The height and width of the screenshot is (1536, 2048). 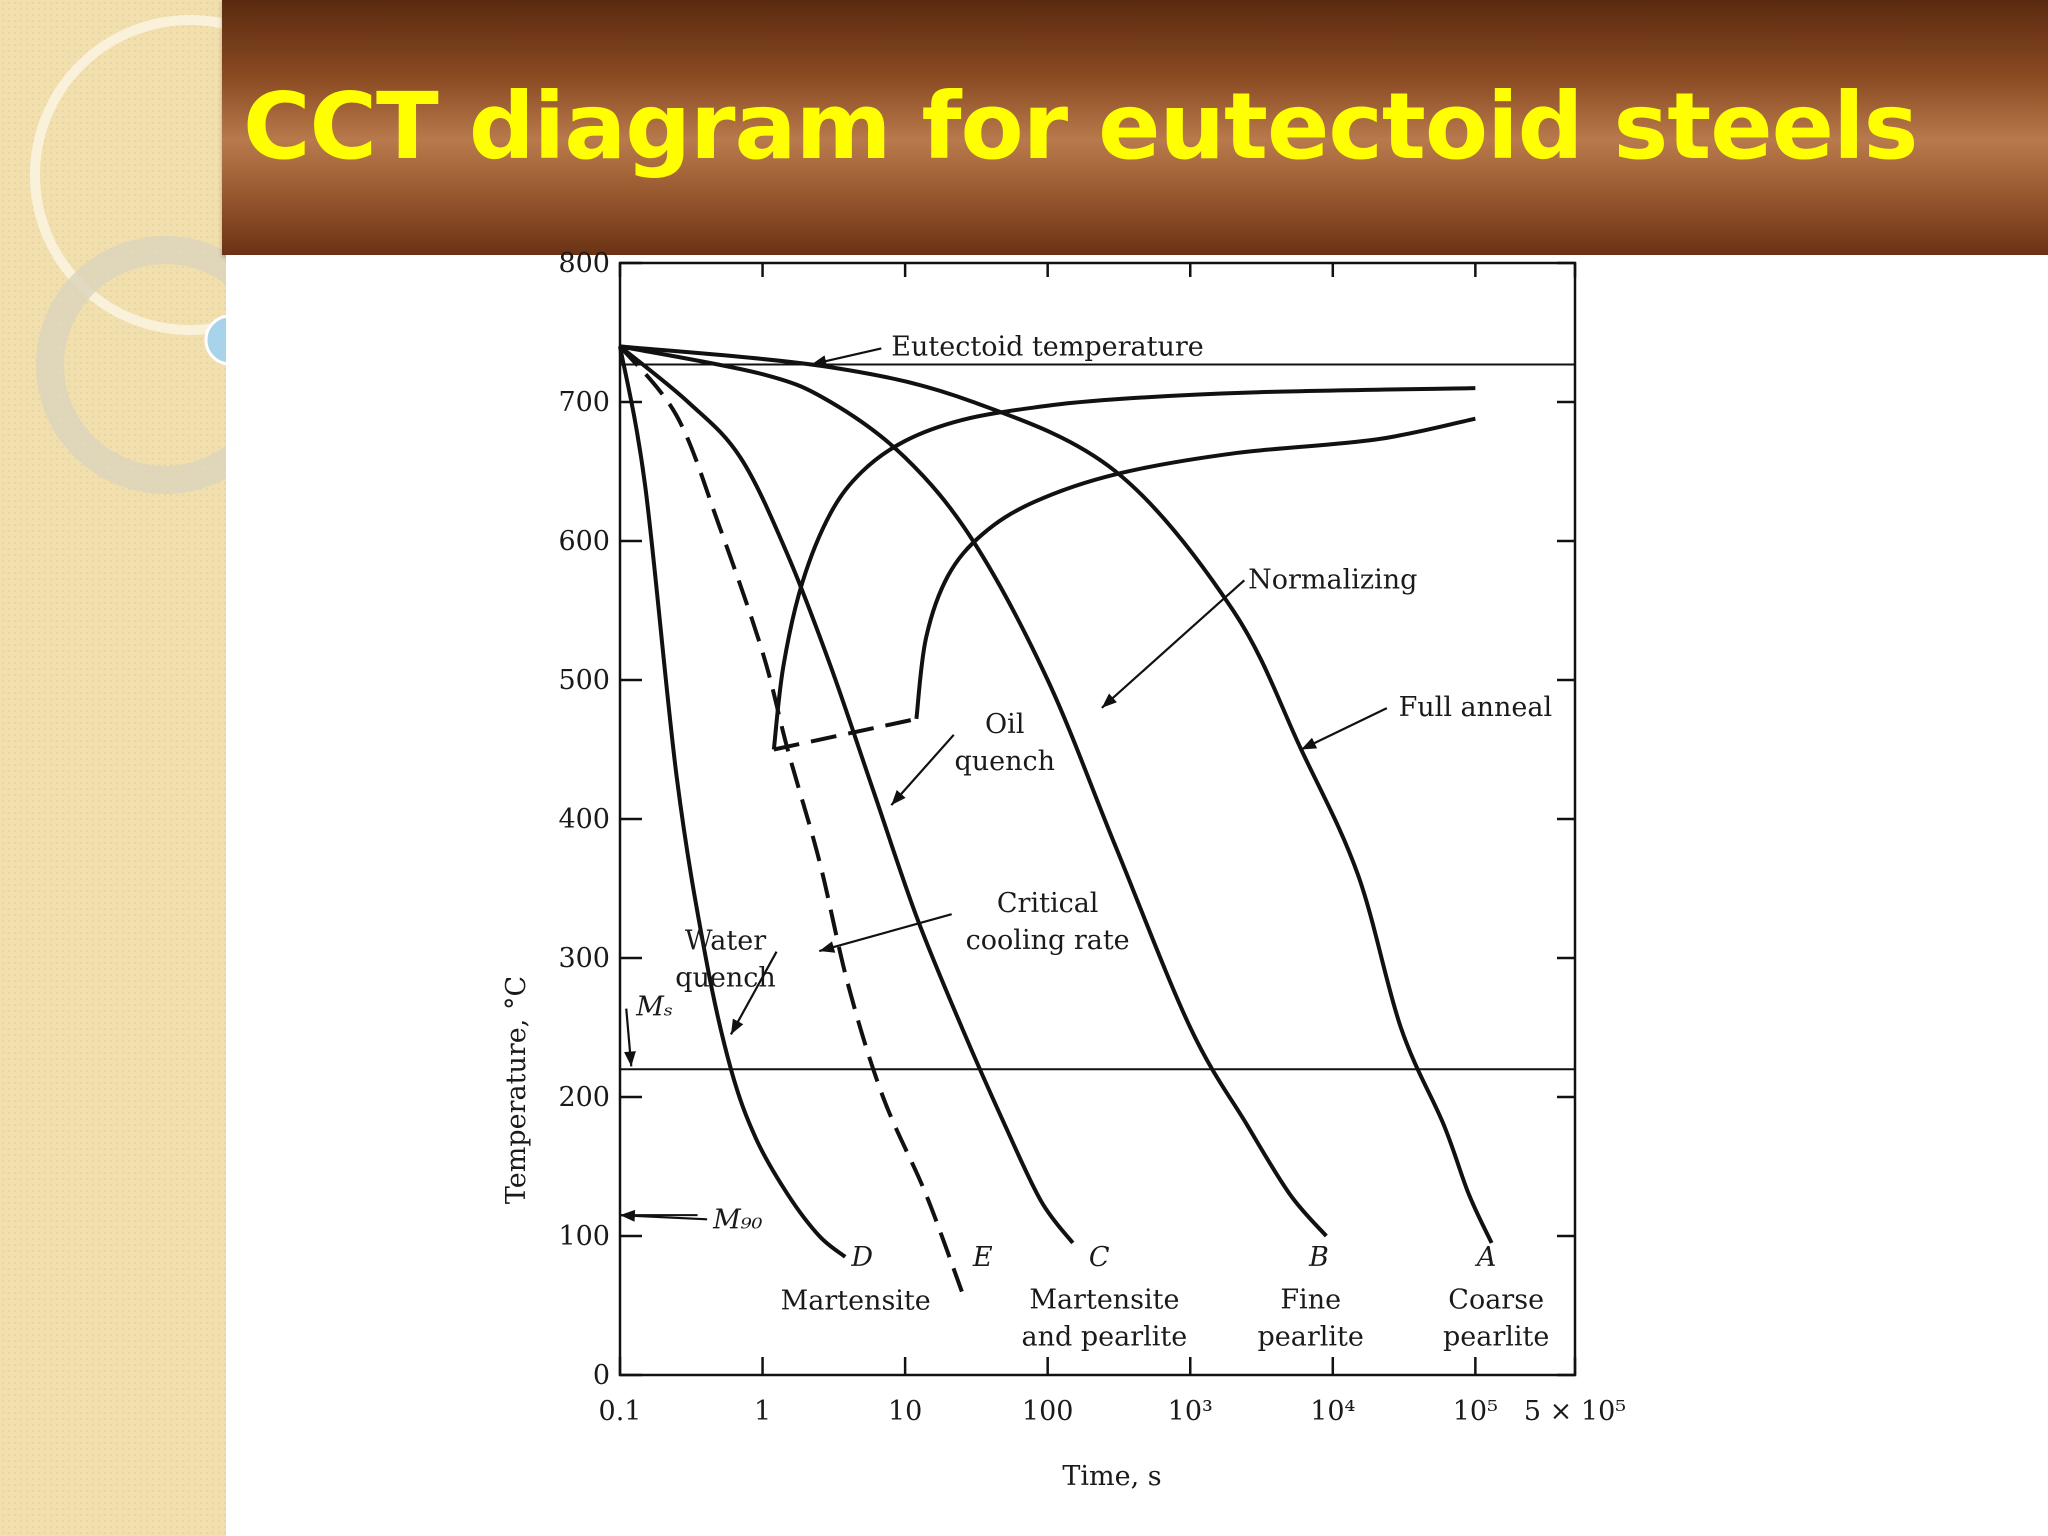 What do you see at coordinates (584, 958) in the screenshot?
I see `y-tick-label: 300` at bounding box center [584, 958].